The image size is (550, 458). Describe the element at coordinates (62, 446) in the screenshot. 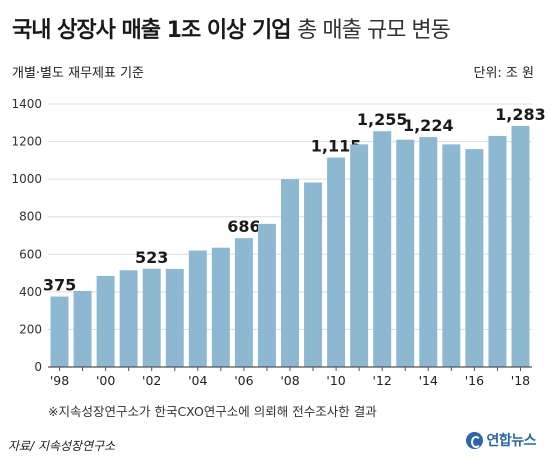

I see `source-label: 자료/ 지속성장연구소` at that location.